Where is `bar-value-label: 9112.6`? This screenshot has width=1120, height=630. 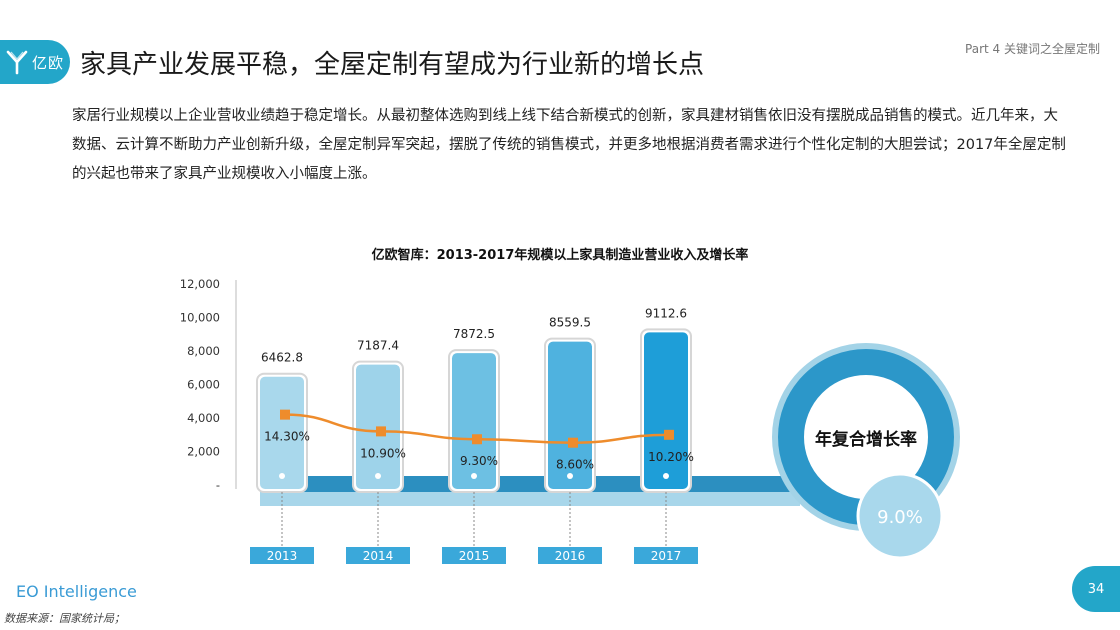
bar-value-label: 9112.6 is located at coordinates (666, 313).